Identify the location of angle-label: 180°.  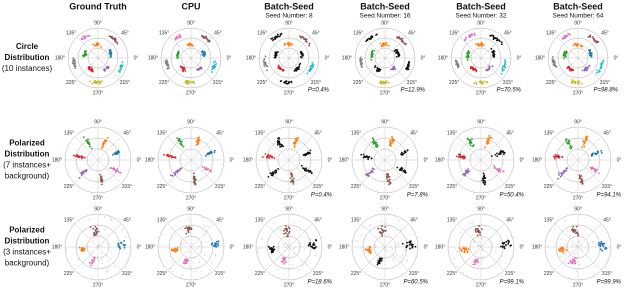
(248, 247).